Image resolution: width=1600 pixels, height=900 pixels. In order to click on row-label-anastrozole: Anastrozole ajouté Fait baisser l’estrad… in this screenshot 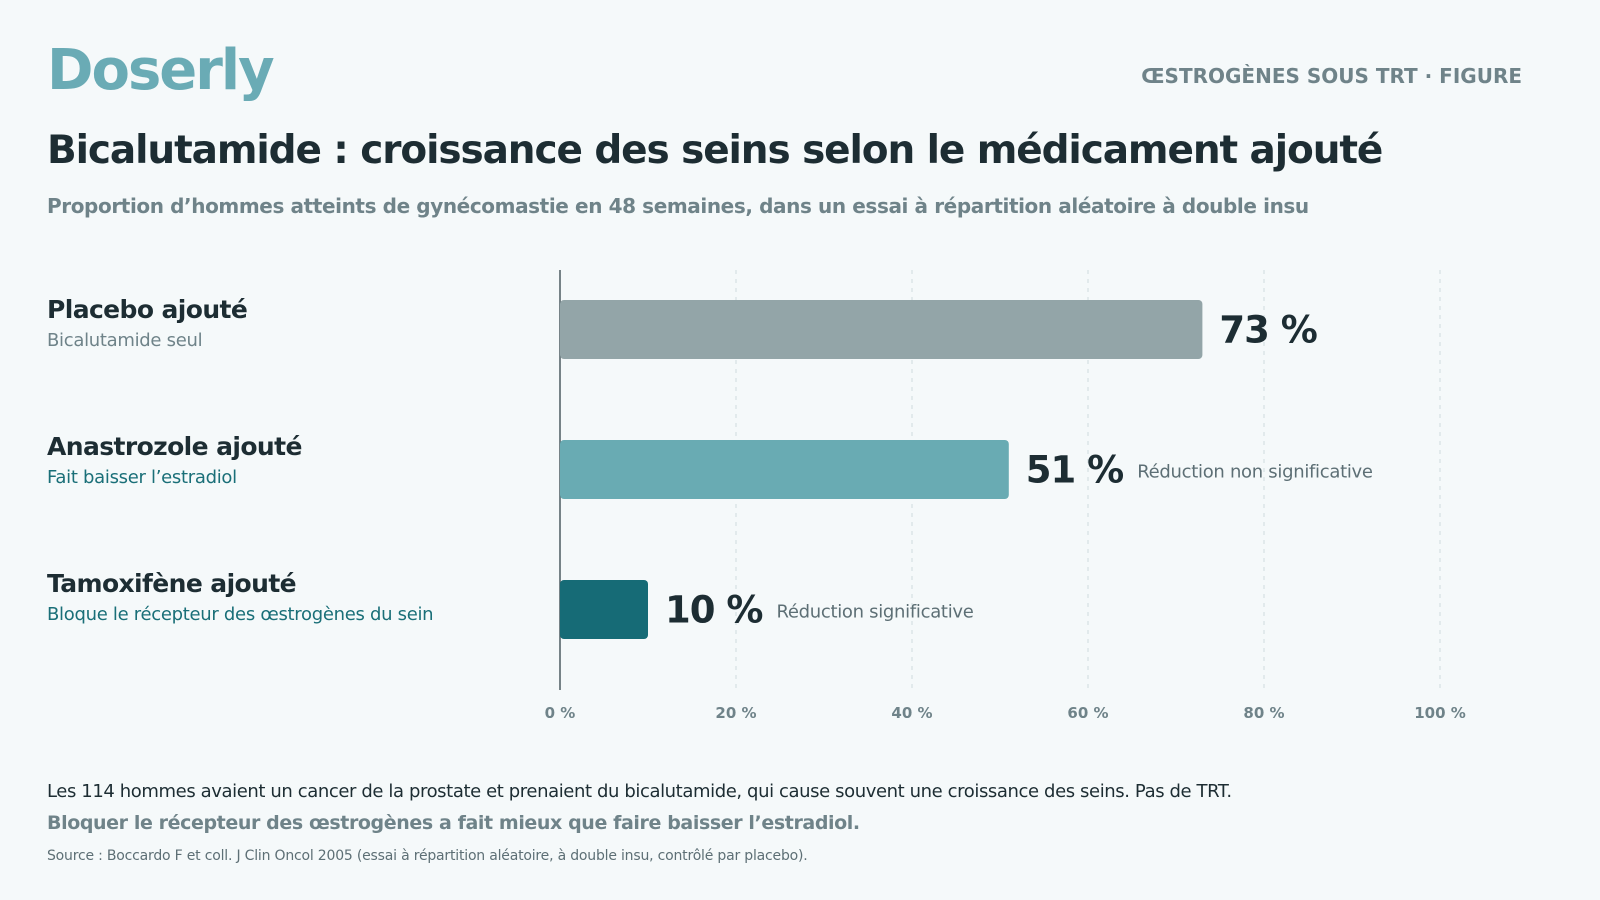, I will do `click(174, 460)`.